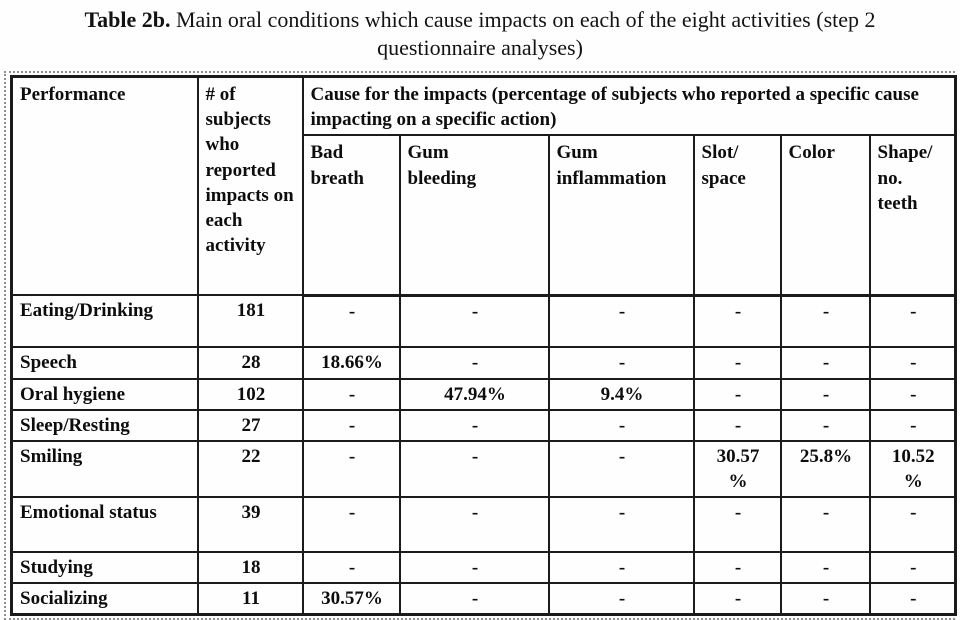  I want to click on col-header-color: Color, so click(825, 215).